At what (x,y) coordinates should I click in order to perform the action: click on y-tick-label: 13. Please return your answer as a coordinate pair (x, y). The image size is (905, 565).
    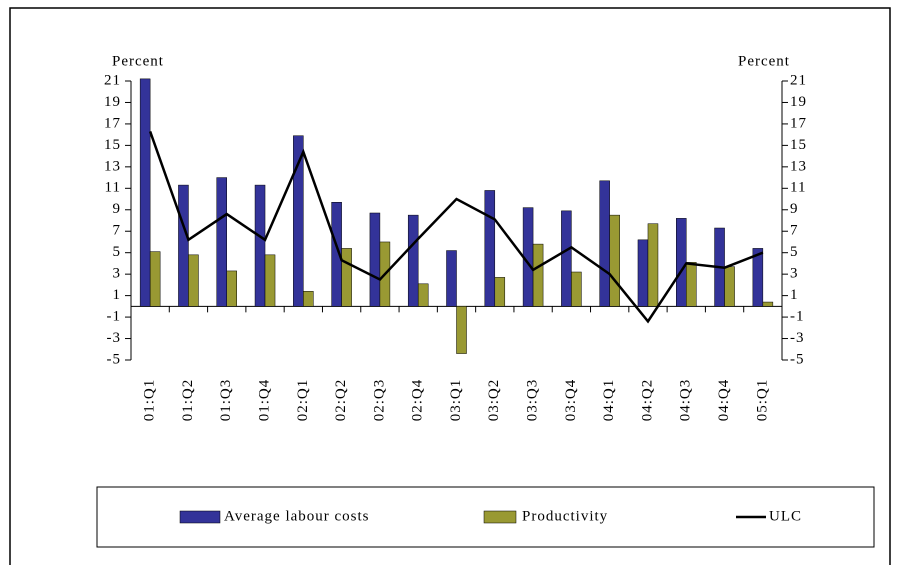
    Looking at the image, I should click on (112, 166).